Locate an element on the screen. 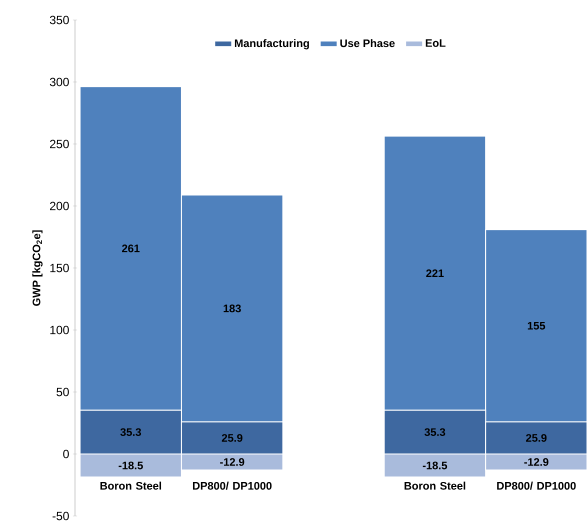  y-tick-label: 0 is located at coordinates (66, 454).